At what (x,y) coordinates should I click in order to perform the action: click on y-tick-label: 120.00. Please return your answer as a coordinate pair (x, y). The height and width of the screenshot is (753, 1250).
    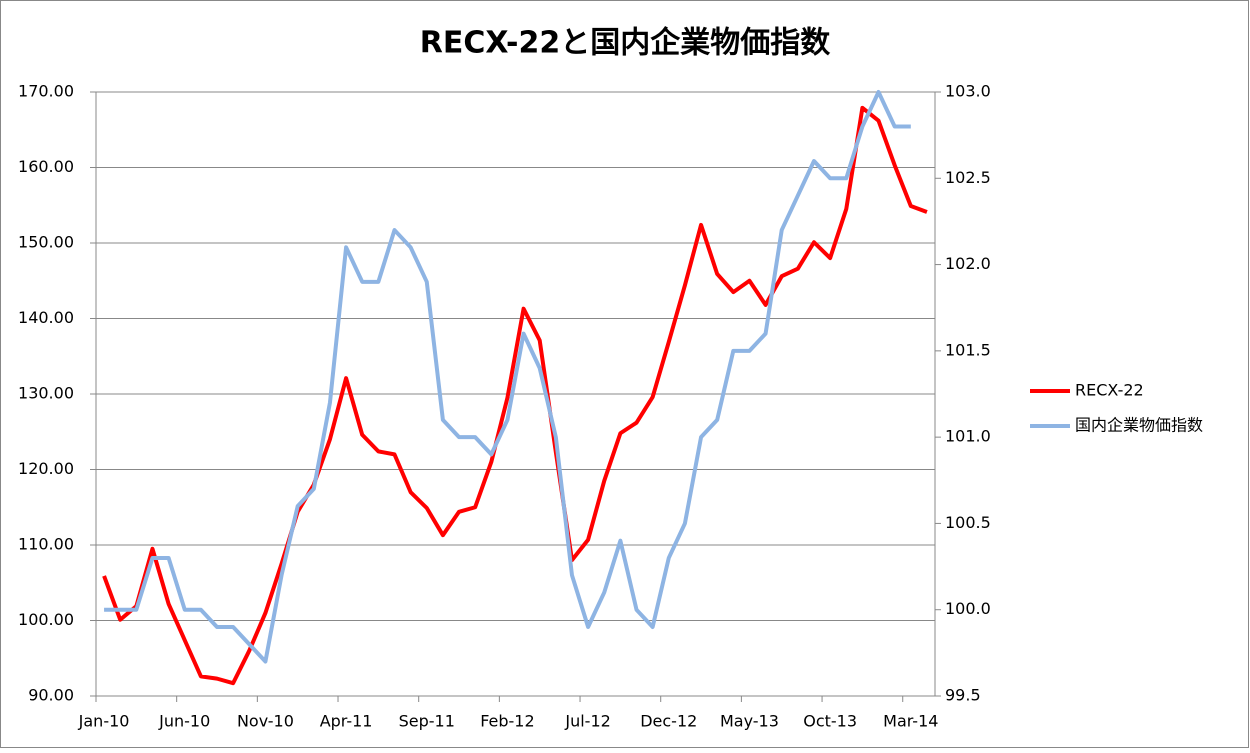
    Looking at the image, I should click on (46, 468).